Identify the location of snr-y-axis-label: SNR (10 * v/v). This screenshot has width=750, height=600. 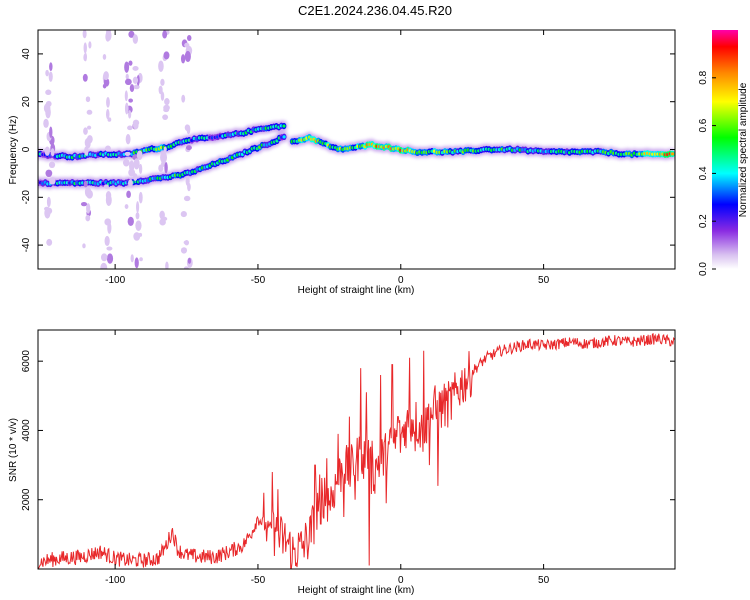
(13, 450).